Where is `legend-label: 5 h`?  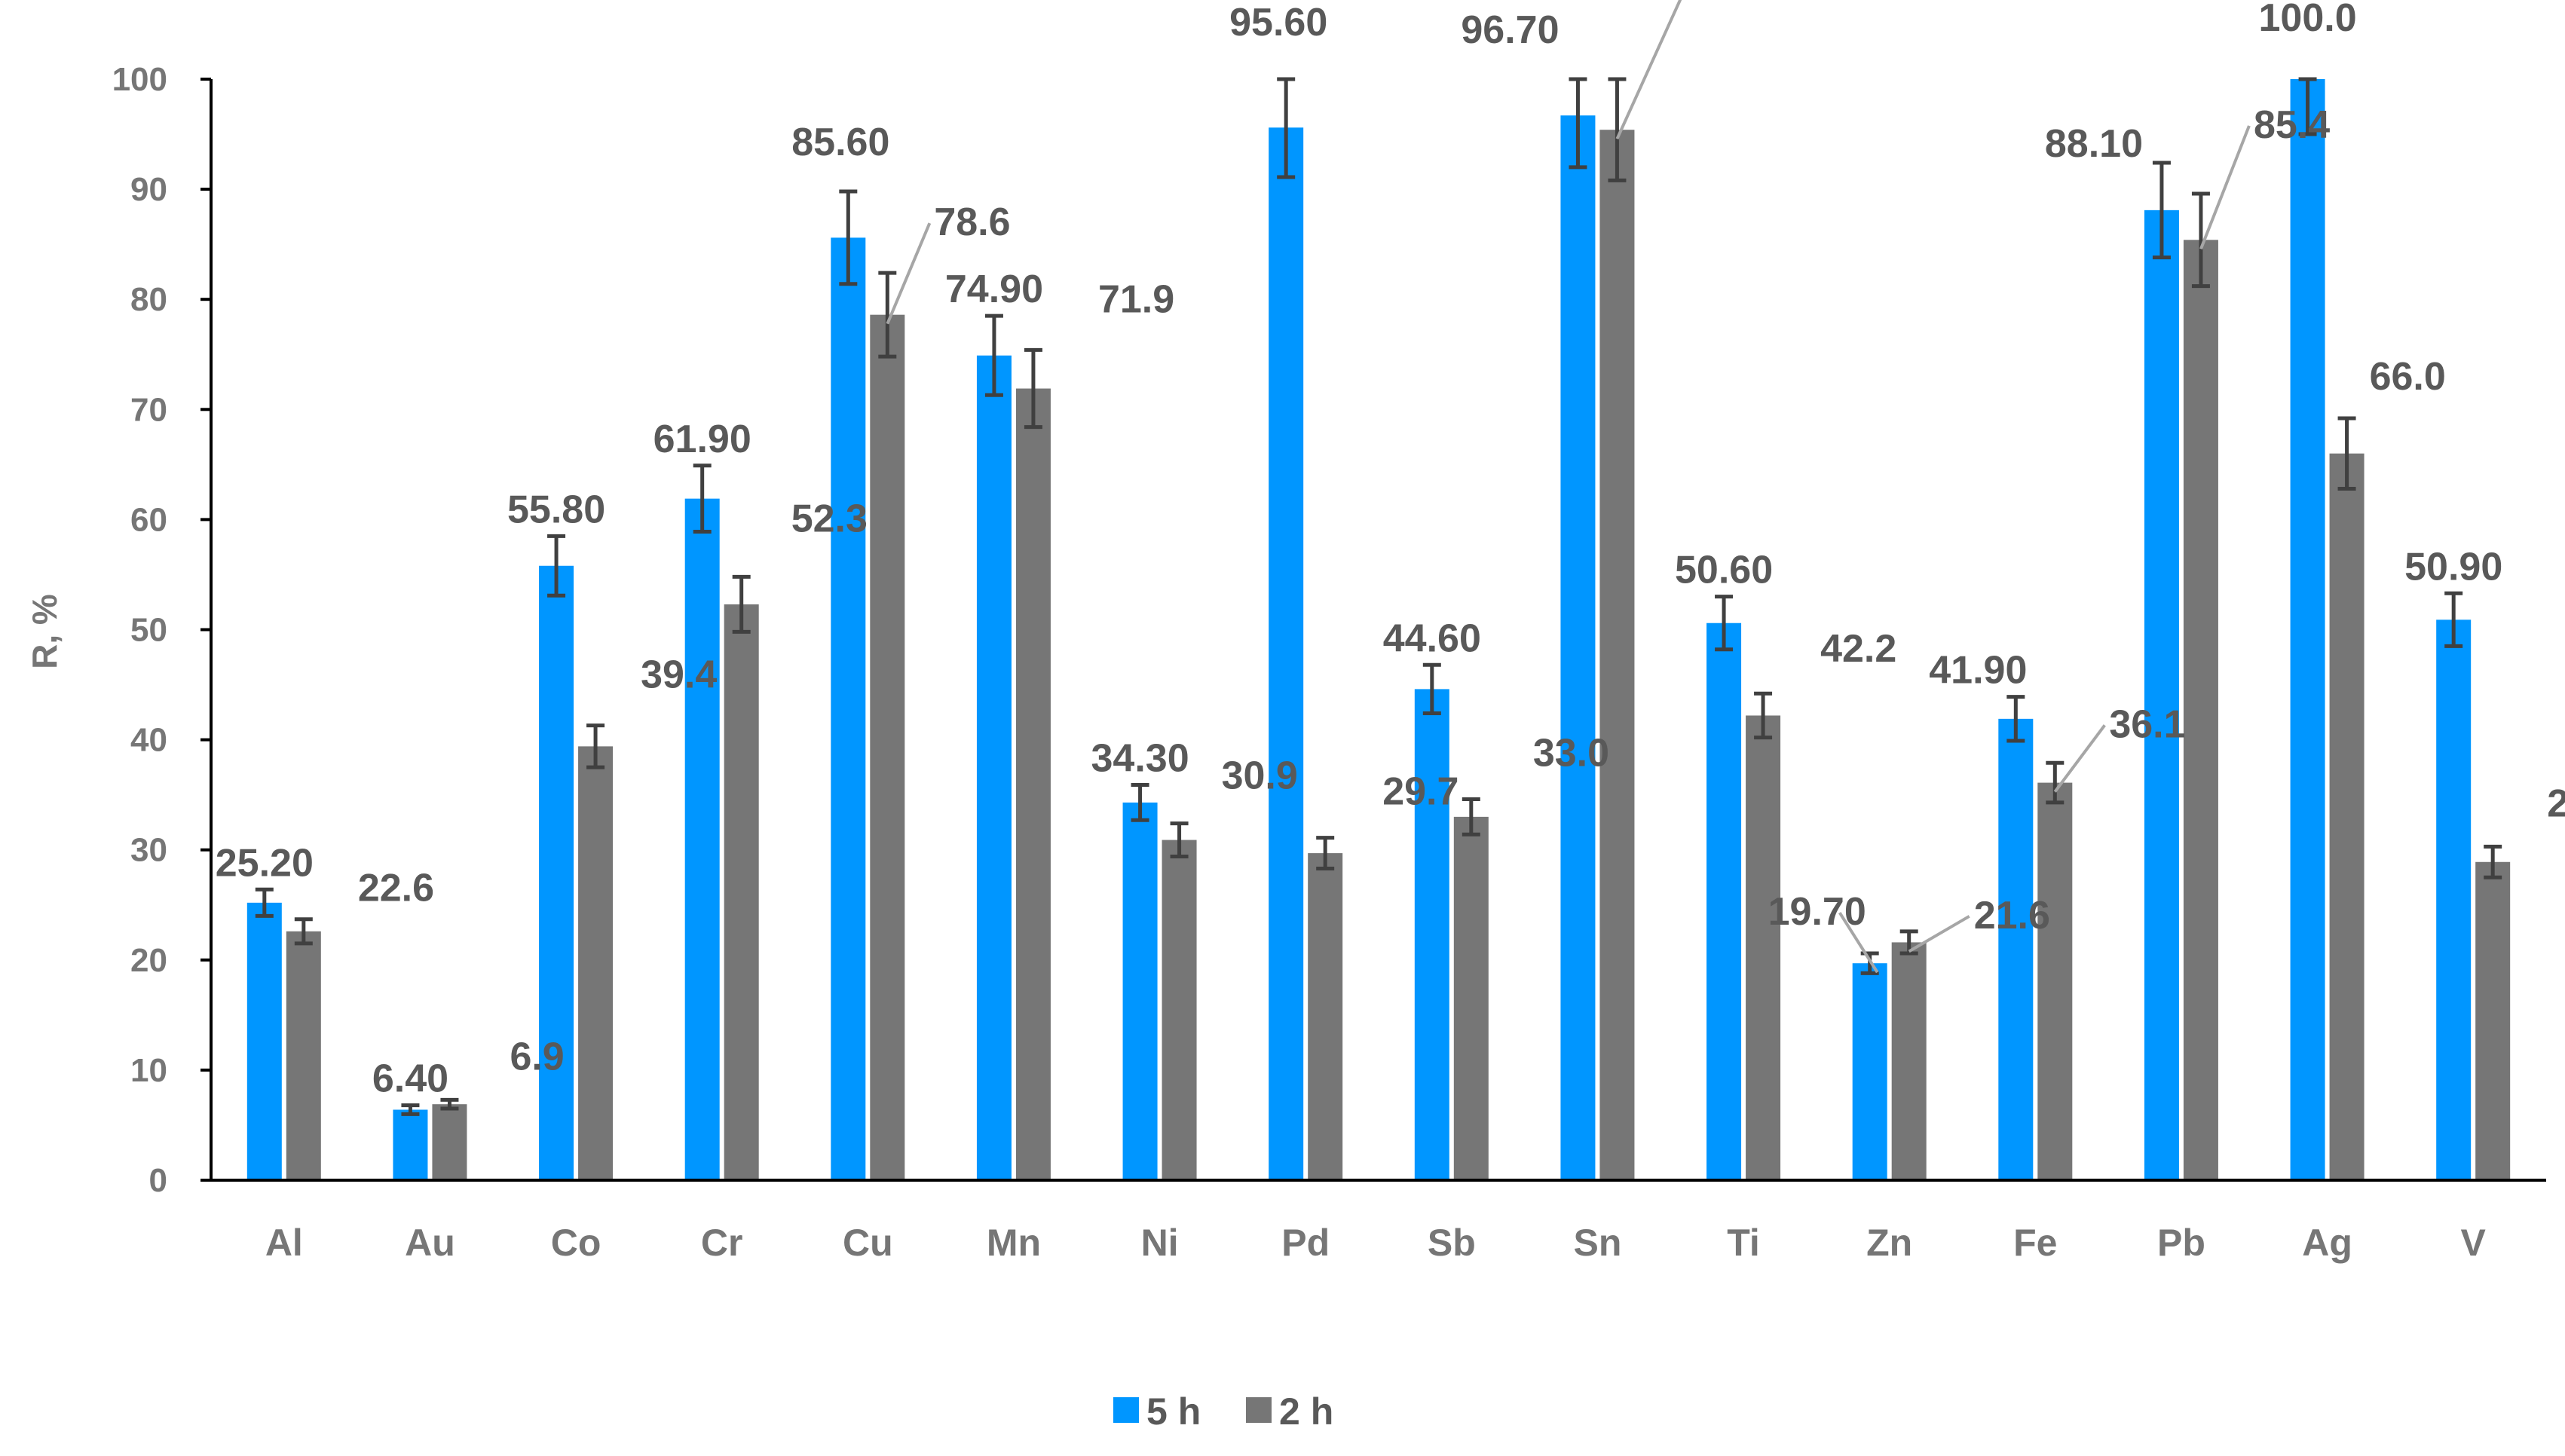
legend-label: 5 h is located at coordinates (1173, 1411).